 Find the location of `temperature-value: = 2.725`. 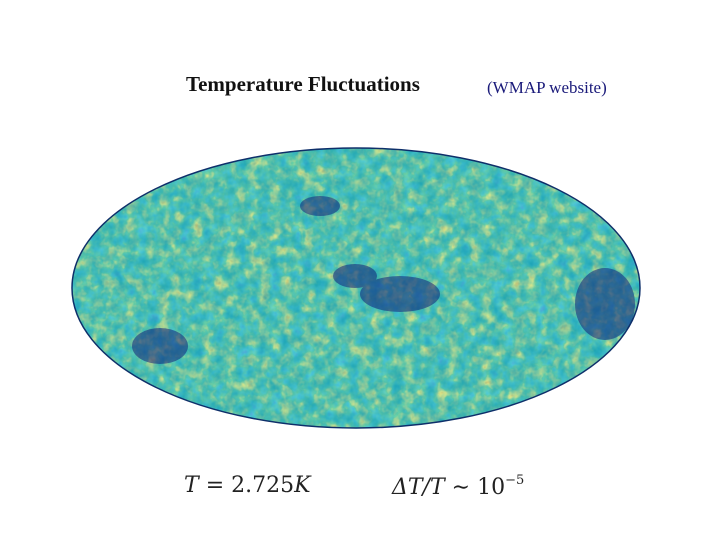

temperature-value: = 2.725 is located at coordinates (250, 485).